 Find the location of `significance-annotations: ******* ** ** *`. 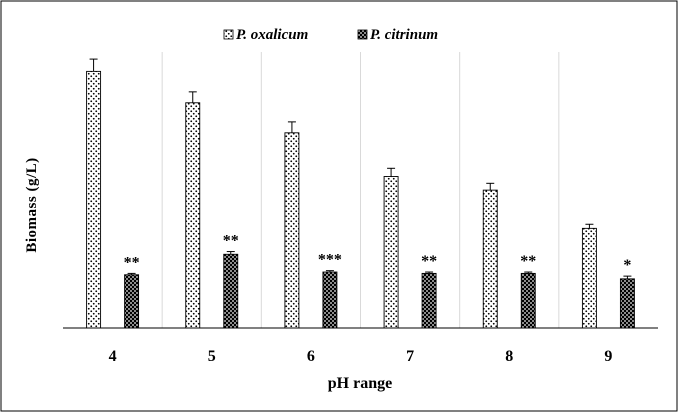

significance-annotations: ******* ** ** * is located at coordinates (378, 254).